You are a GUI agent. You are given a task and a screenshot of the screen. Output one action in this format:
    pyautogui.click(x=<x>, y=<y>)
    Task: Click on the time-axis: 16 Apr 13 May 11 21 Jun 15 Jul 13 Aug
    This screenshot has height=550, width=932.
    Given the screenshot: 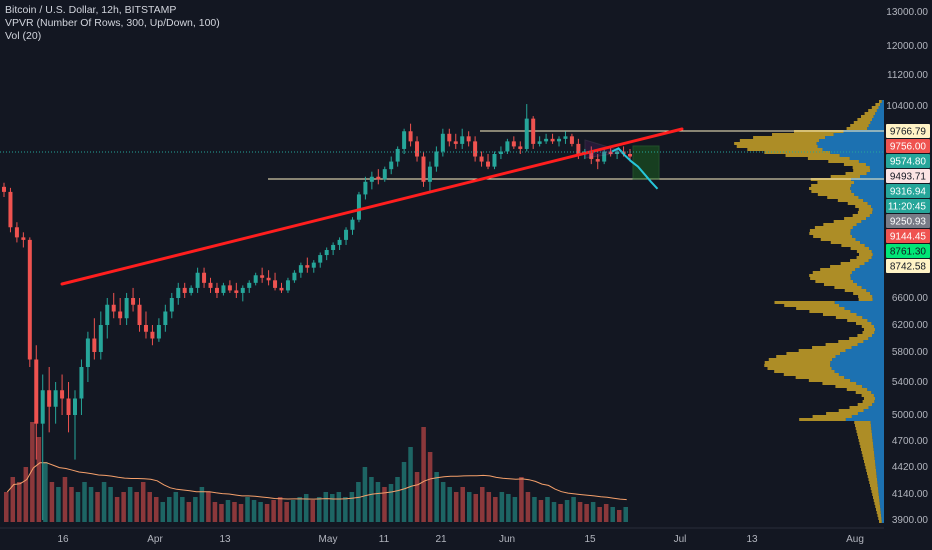 What is the action you would take?
    pyautogui.click(x=442, y=536)
    